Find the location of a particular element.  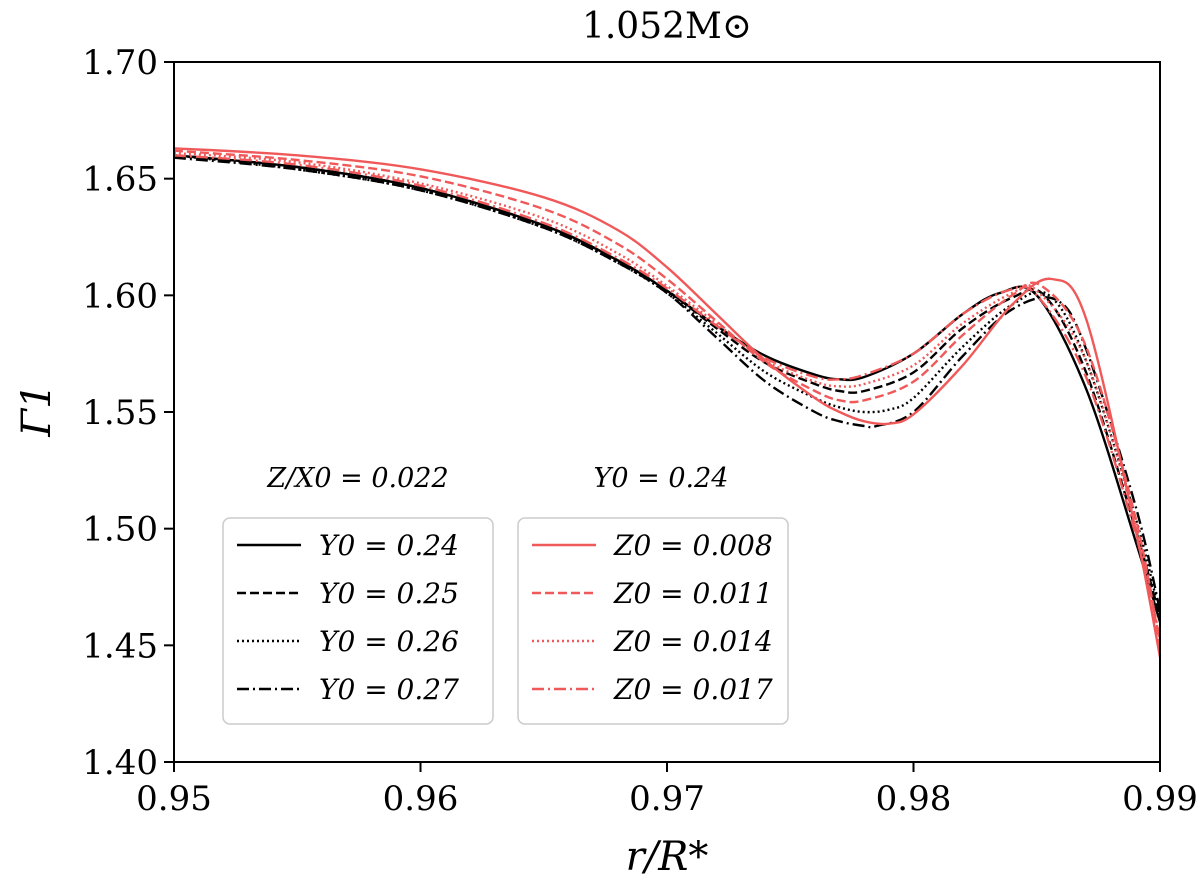

y-tick-label: 1.40 is located at coordinates (120, 763).